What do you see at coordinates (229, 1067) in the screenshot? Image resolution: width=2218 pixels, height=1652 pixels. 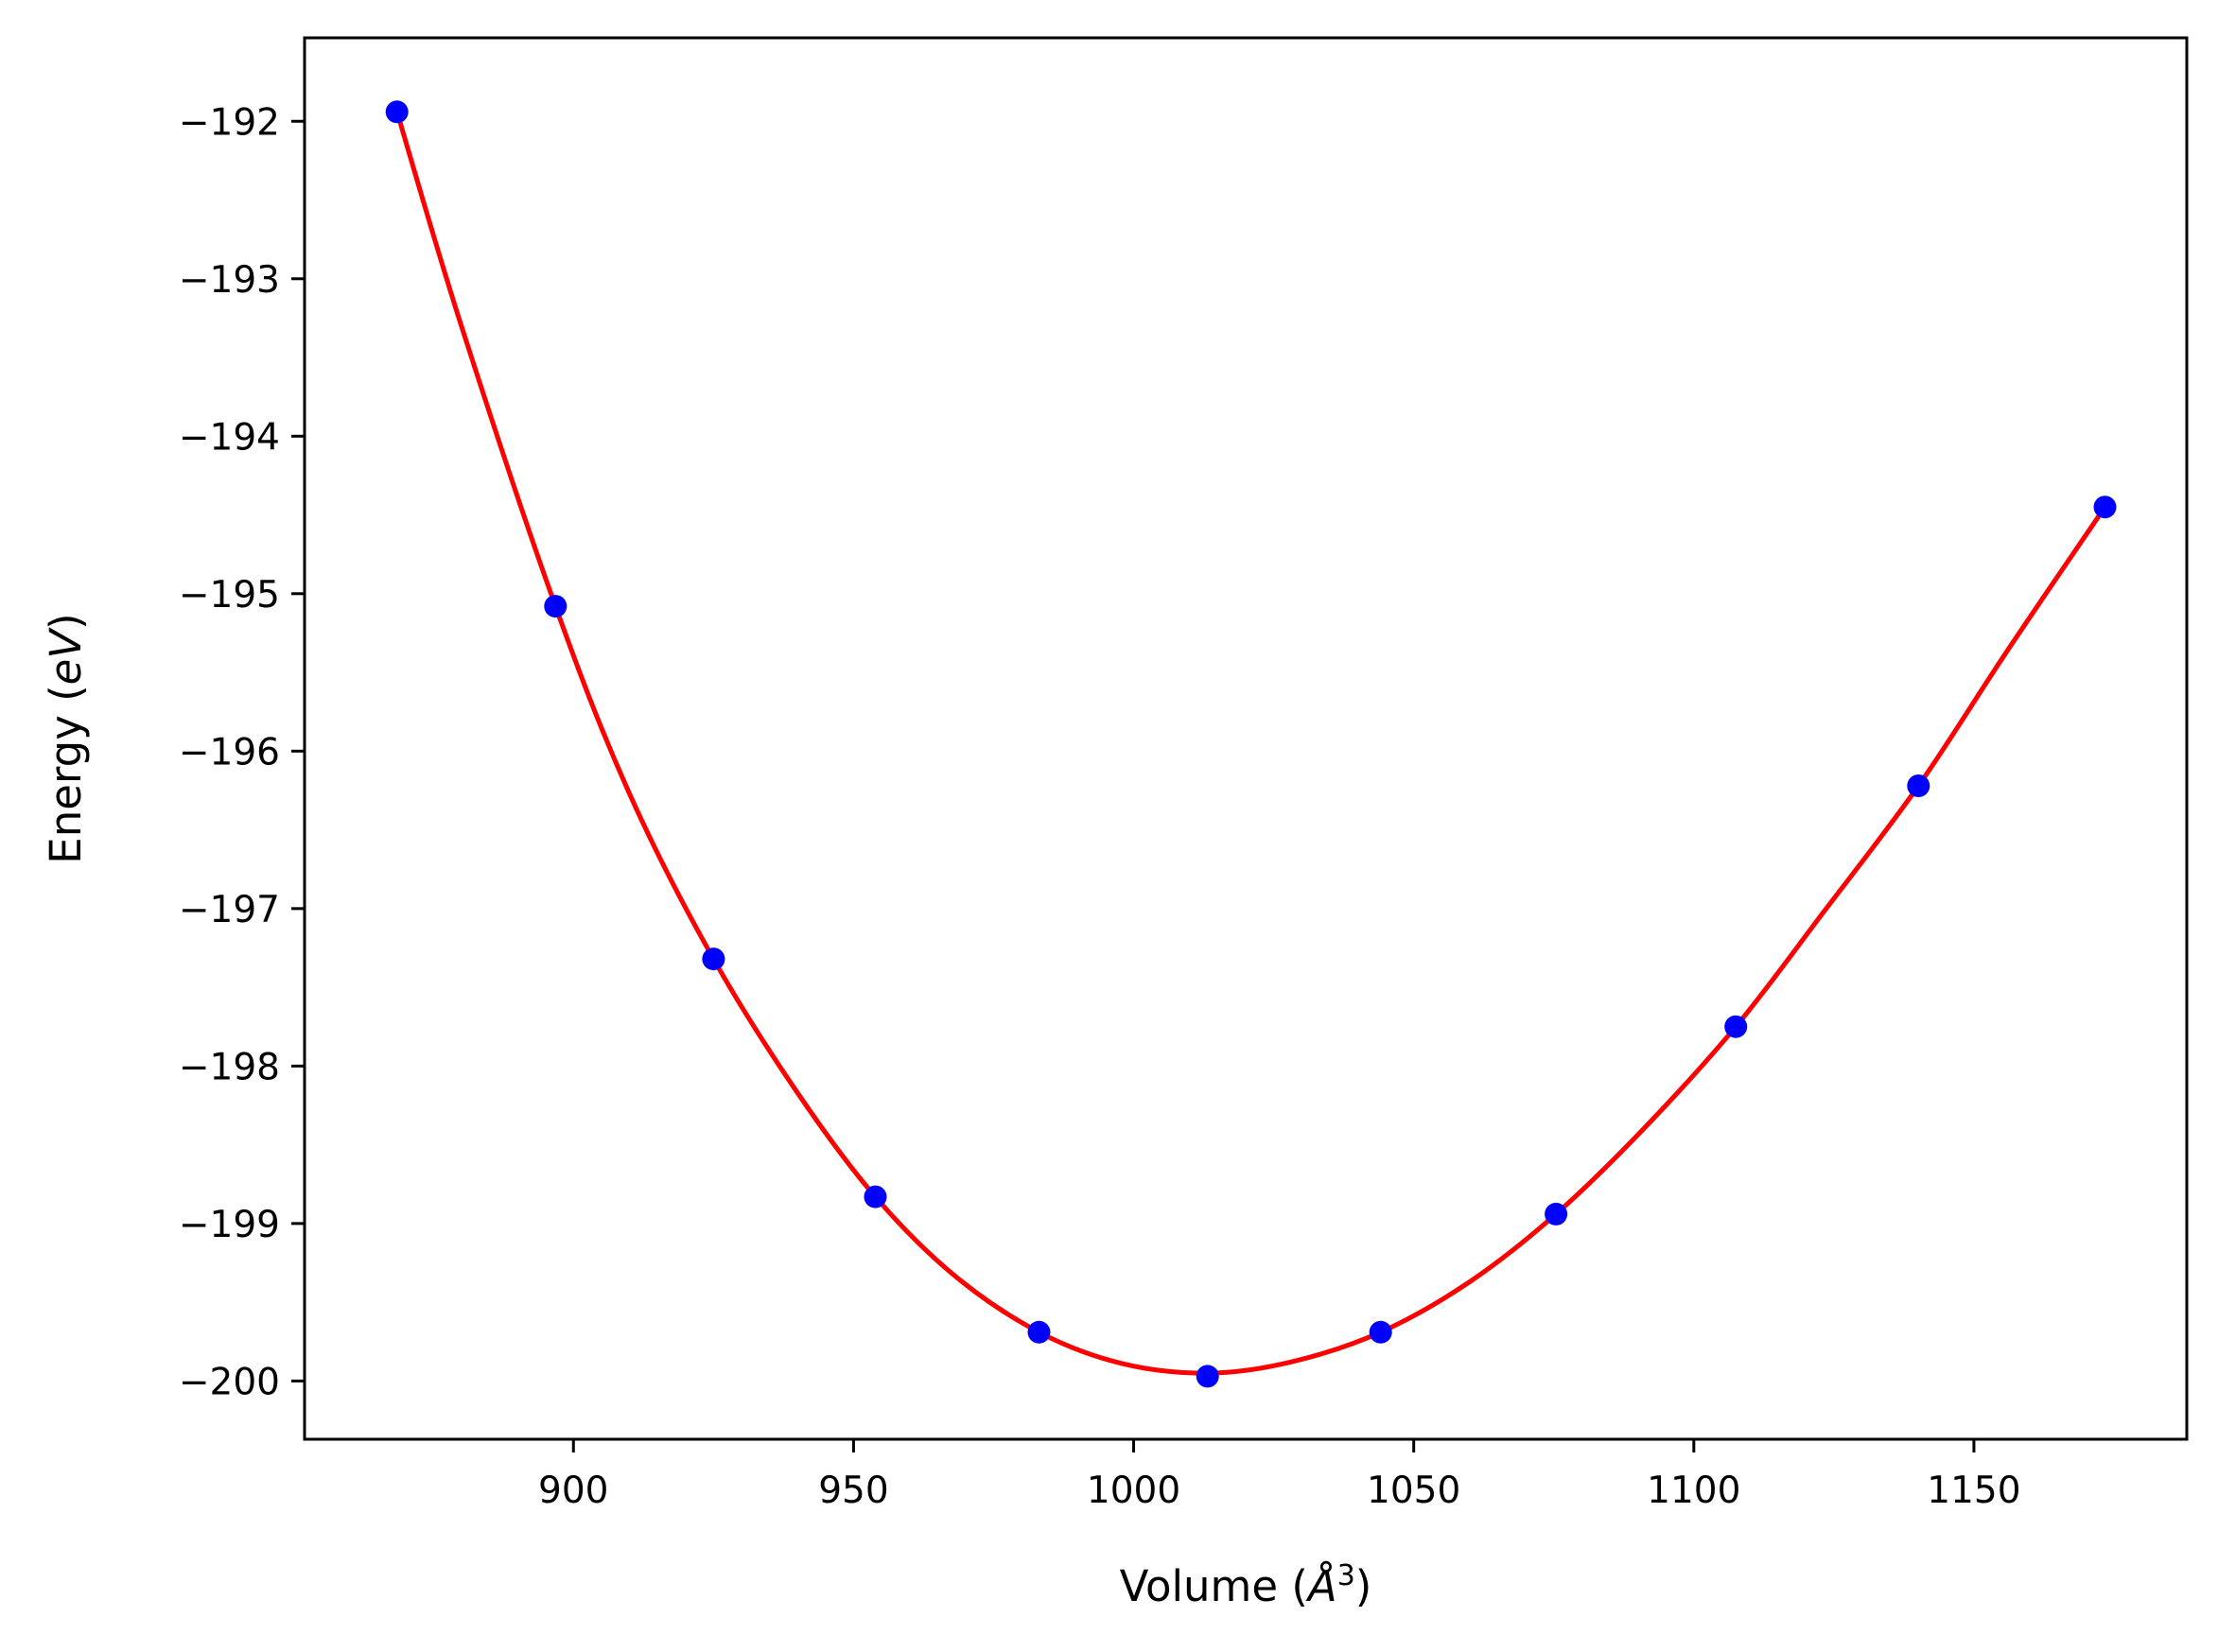 I see `y-tick-label: −198` at bounding box center [229, 1067].